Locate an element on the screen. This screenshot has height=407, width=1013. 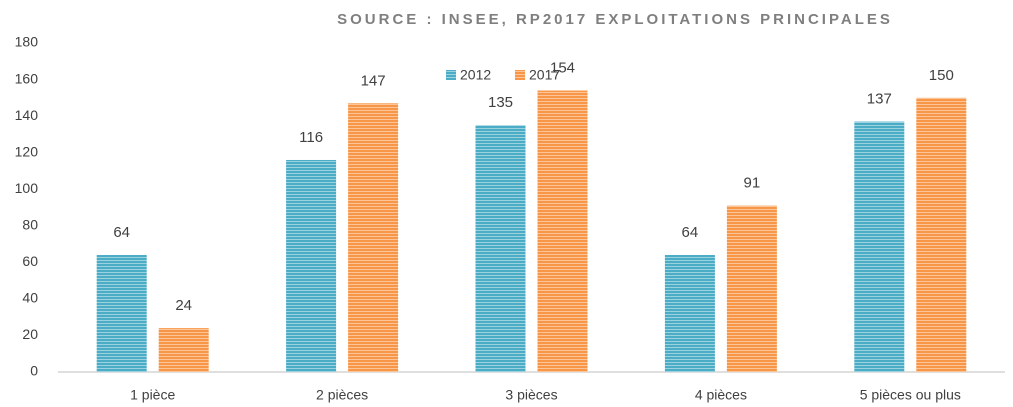
data-label: 154 is located at coordinates (562, 67).